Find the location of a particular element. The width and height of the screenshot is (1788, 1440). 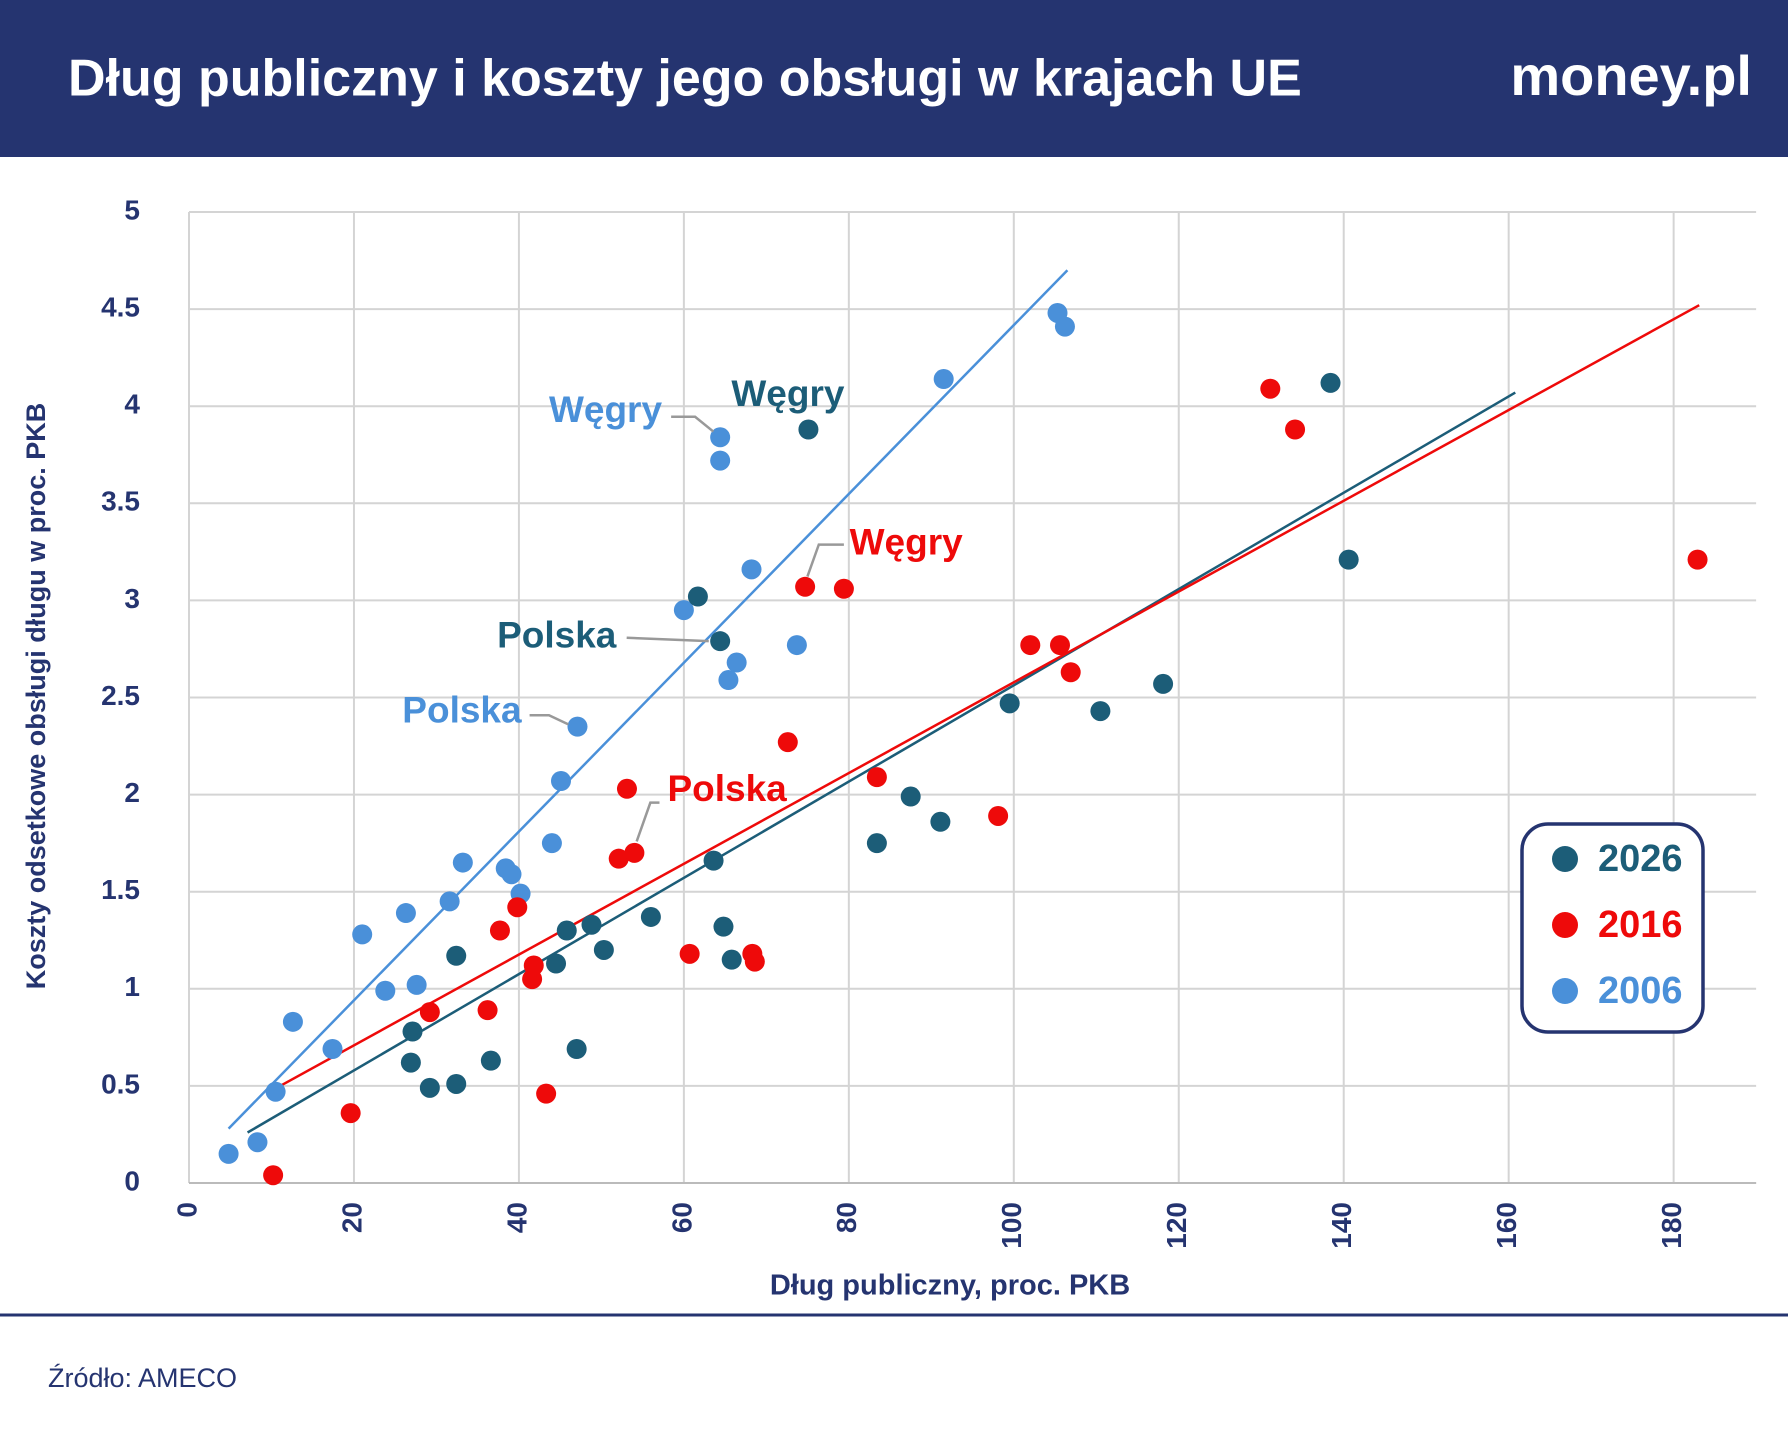

y-tick-label: 3.5 is located at coordinates (120, 501).